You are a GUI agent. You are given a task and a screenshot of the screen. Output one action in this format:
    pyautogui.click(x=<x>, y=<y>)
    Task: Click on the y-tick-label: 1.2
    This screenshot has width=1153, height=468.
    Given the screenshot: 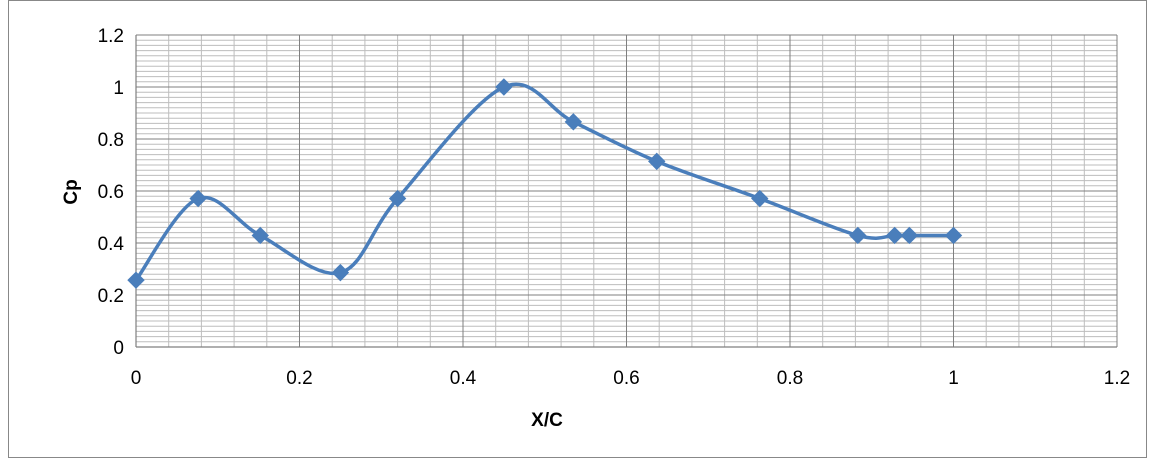 What is the action you would take?
    pyautogui.click(x=111, y=36)
    